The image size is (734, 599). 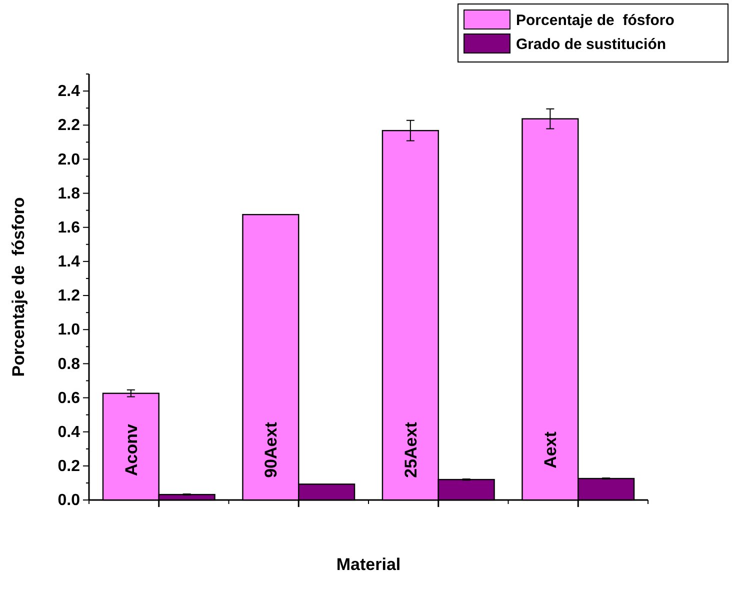 What do you see at coordinates (271, 450) in the screenshot?
I see `x-tick-label: 90Aext` at bounding box center [271, 450].